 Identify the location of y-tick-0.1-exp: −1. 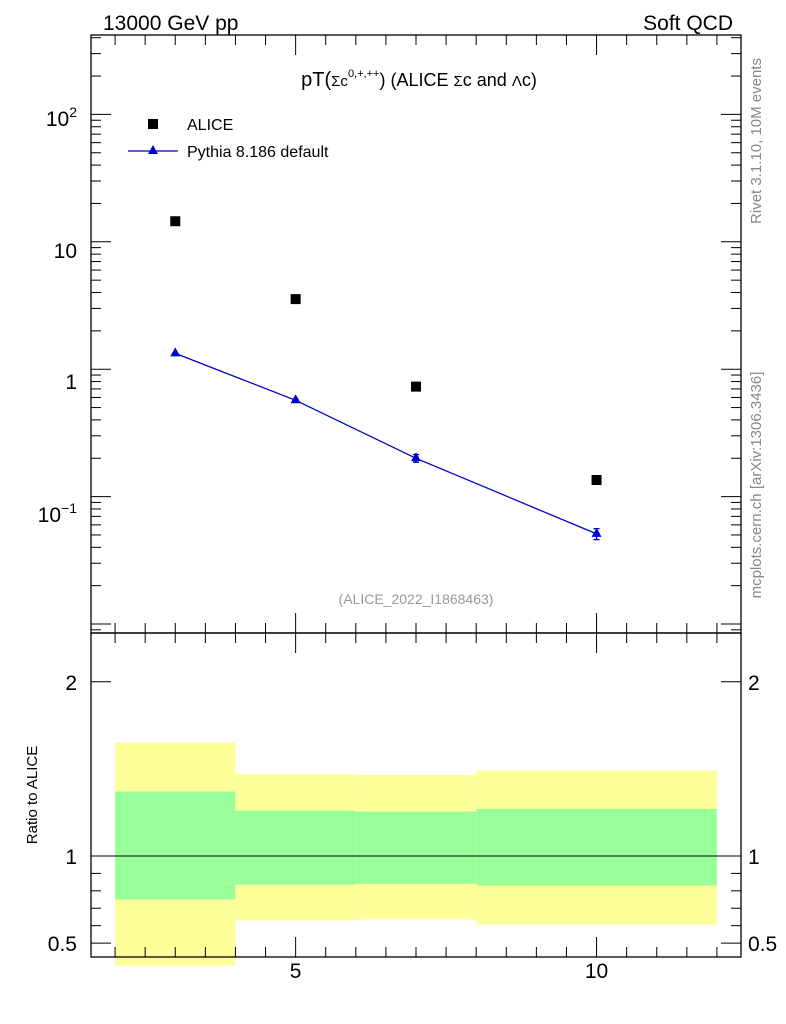
(69, 508).